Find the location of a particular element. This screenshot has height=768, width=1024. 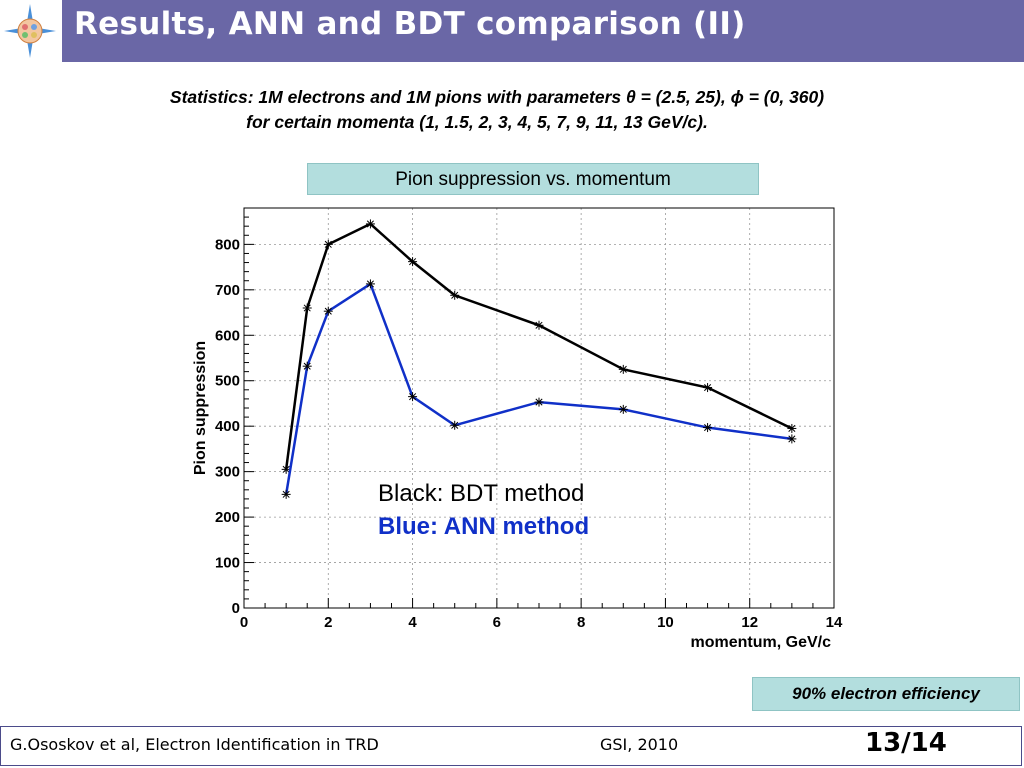

x-tick-label: 10 is located at coordinates (665, 622).